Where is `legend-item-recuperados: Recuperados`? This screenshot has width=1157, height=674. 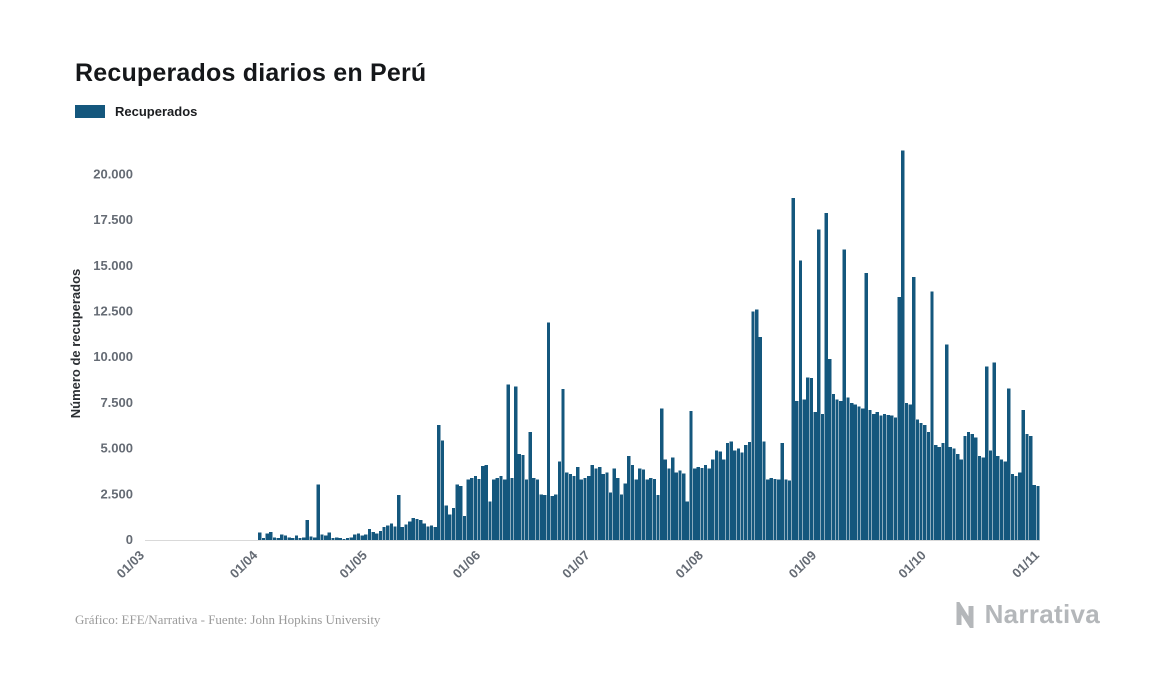
legend-item-recuperados: Recuperados is located at coordinates (136, 111).